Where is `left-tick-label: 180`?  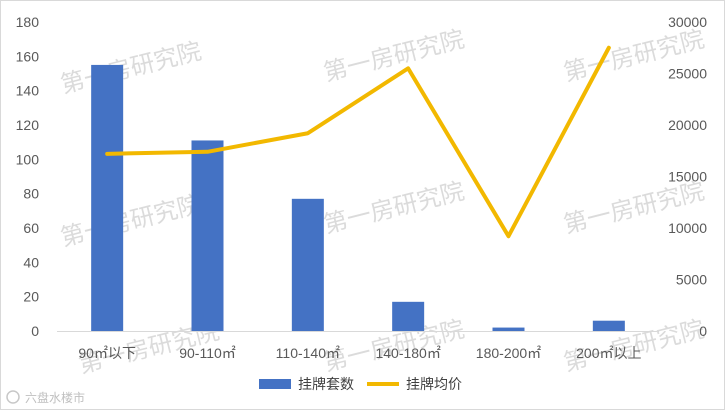
left-tick-label: 180 is located at coordinates (28, 22).